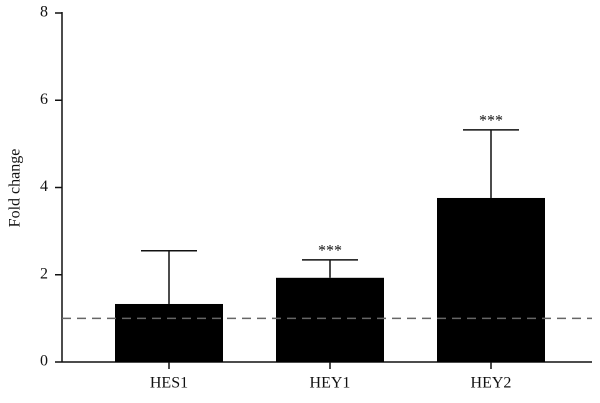 The image size is (600, 403). What do you see at coordinates (330, 383) in the screenshot?
I see `x-tick-label: HEY1` at bounding box center [330, 383].